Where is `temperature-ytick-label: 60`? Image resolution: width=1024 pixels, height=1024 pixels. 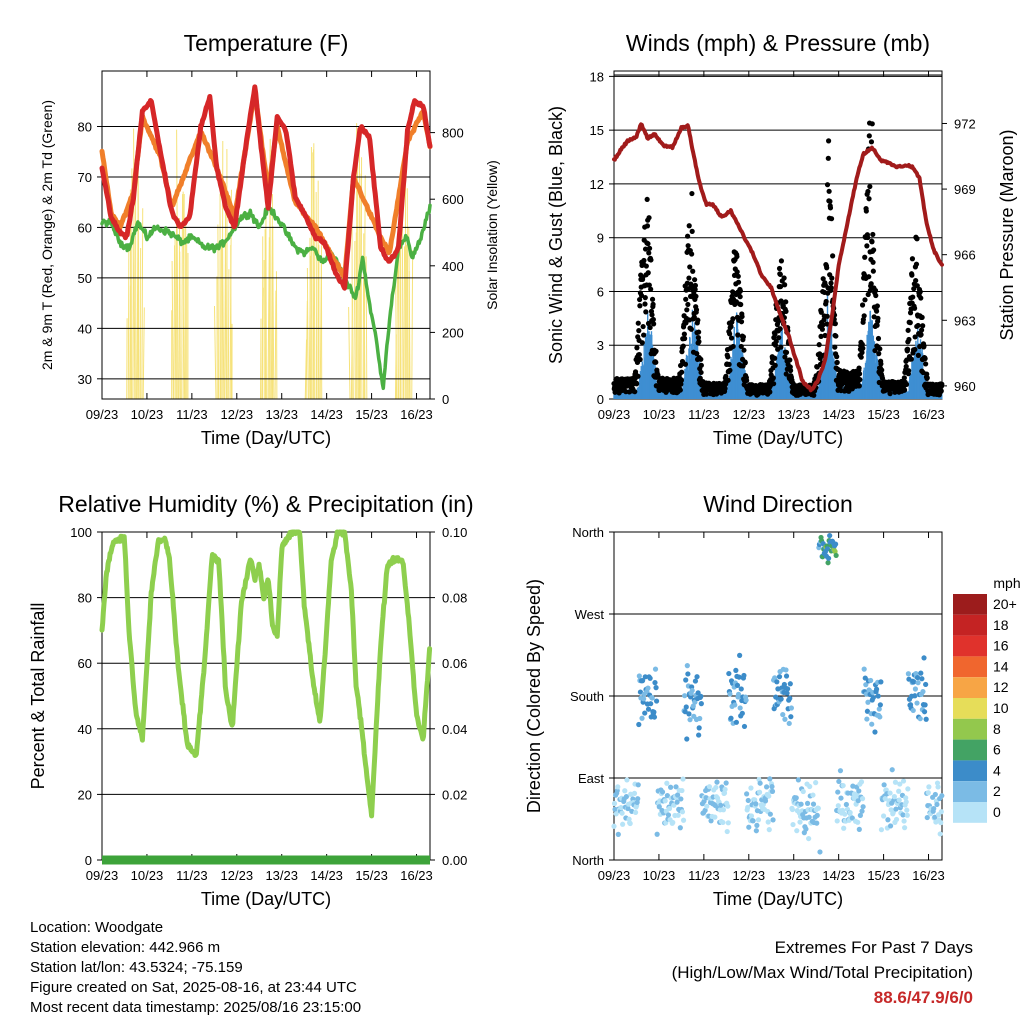
temperature-ytick-label: 60 is located at coordinates (85, 227).